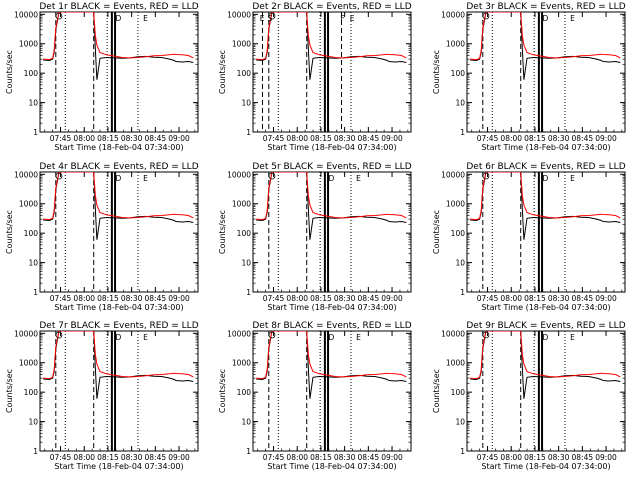  Describe the element at coordinates (545, 167) in the screenshot. I see `plot-title: Det 6r BLACK = Events, RED = LLD` at that location.